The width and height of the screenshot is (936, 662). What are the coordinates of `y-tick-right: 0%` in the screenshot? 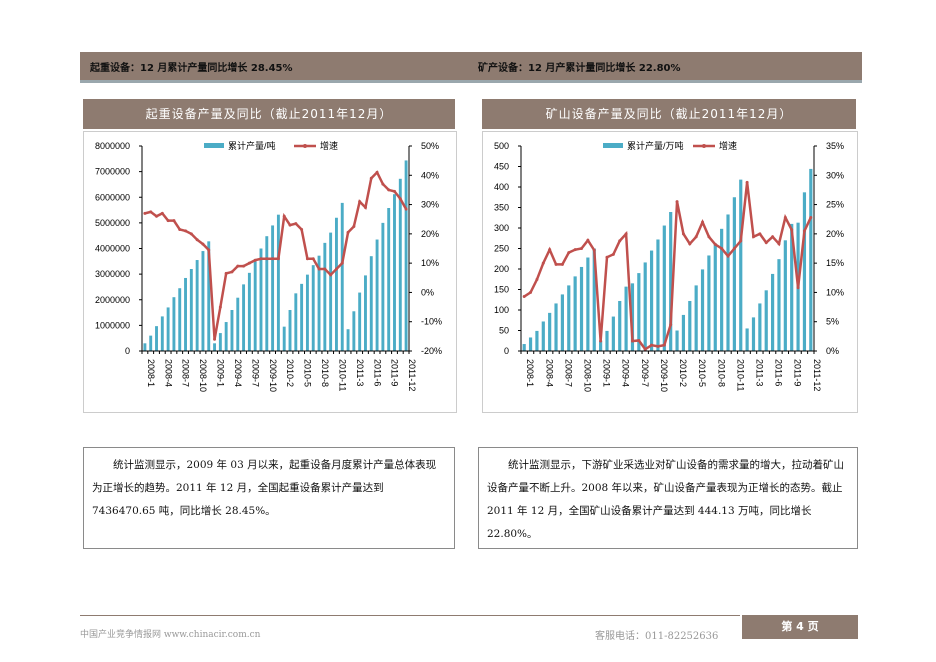 It's located at (832, 351).